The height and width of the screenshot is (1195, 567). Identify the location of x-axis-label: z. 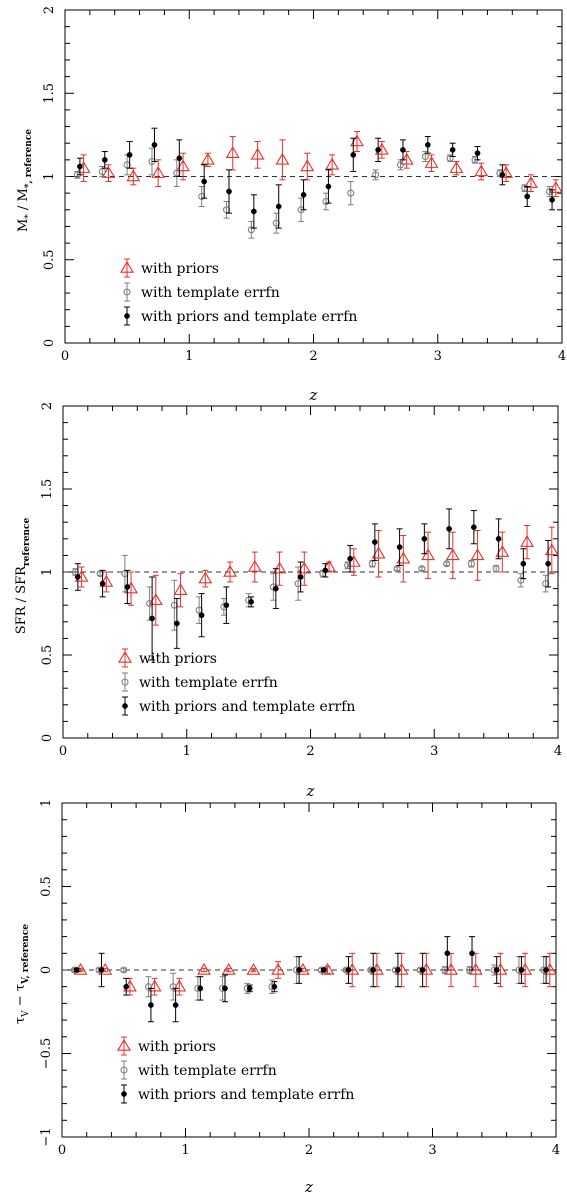
(313, 395).